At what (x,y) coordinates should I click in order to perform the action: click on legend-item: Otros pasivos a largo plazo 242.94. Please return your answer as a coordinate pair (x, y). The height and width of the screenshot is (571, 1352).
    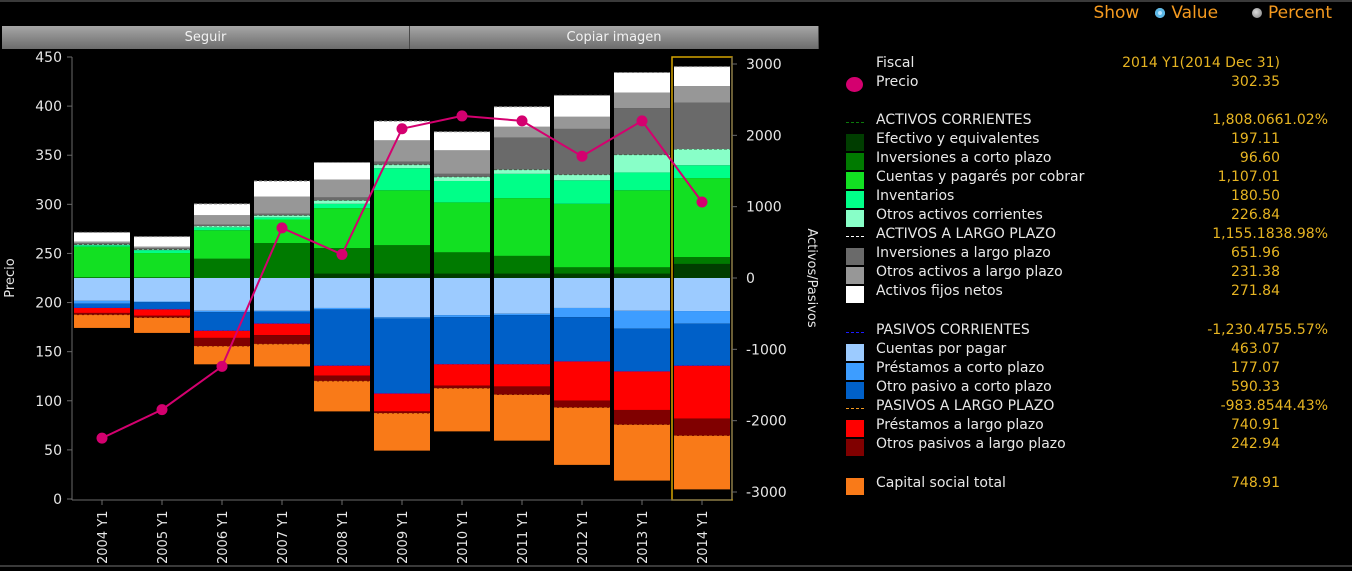
    Looking at the image, I should click on (1089, 446).